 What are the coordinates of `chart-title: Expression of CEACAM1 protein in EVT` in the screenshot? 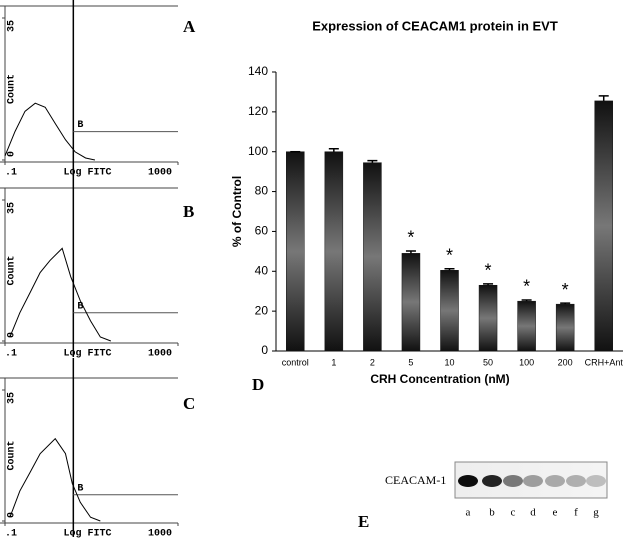 It's located at (435, 25).